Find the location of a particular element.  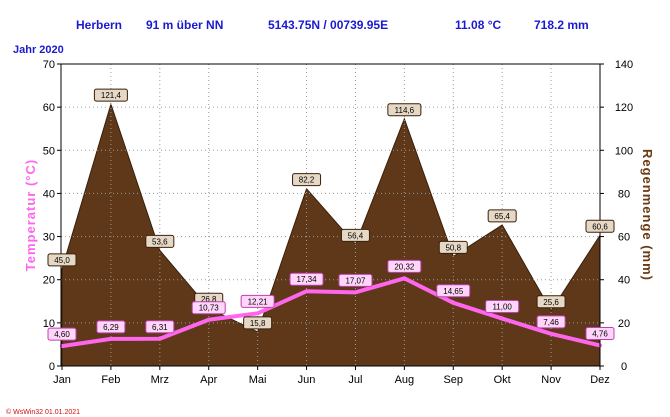

year-label: Jahr 2020 is located at coordinates (38, 50).